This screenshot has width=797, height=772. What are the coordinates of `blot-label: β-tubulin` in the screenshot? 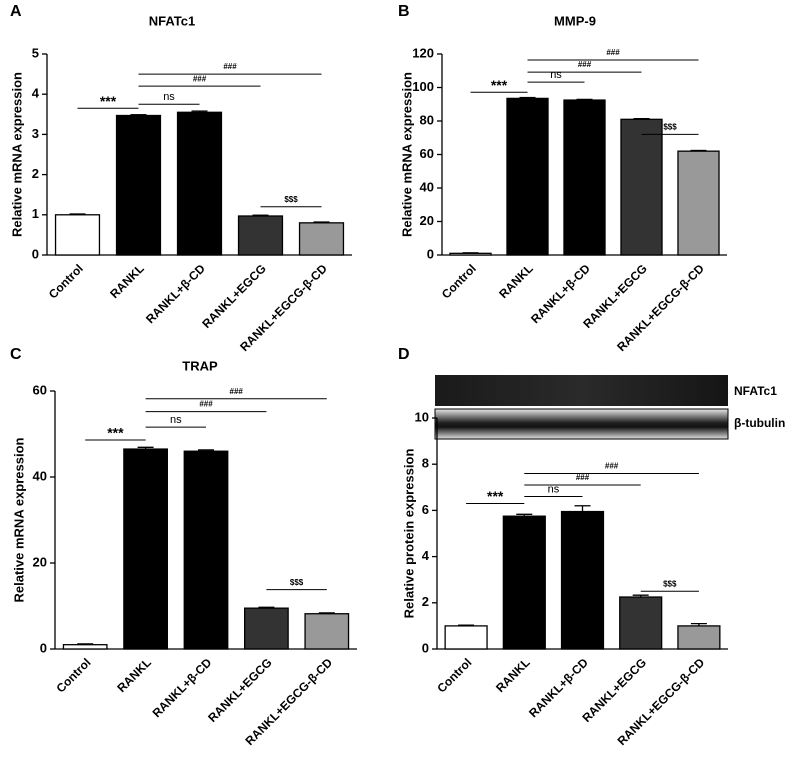 It's located at (759, 423).